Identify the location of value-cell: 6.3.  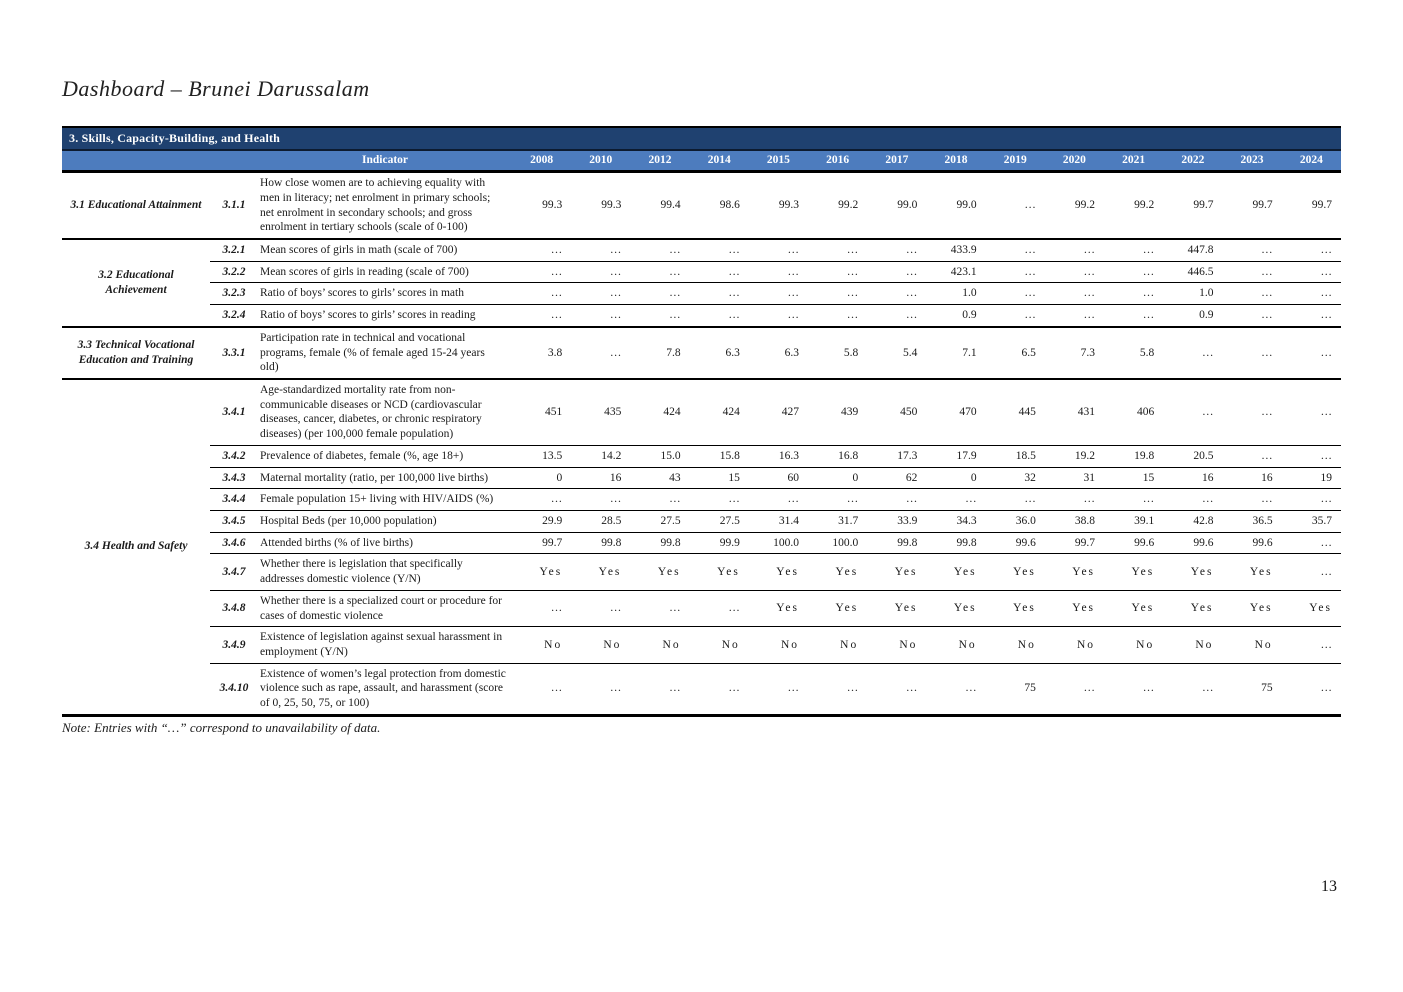
(719, 352).